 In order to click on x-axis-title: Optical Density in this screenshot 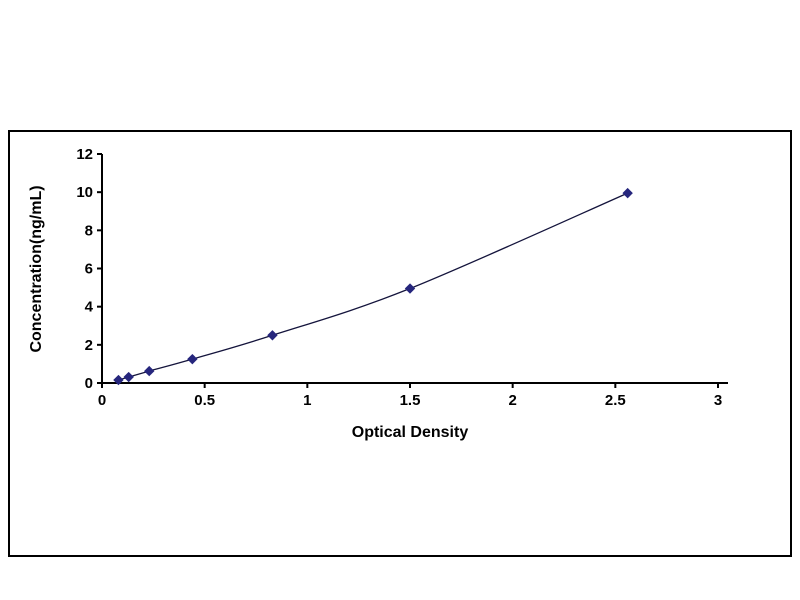, I will do `click(410, 432)`.